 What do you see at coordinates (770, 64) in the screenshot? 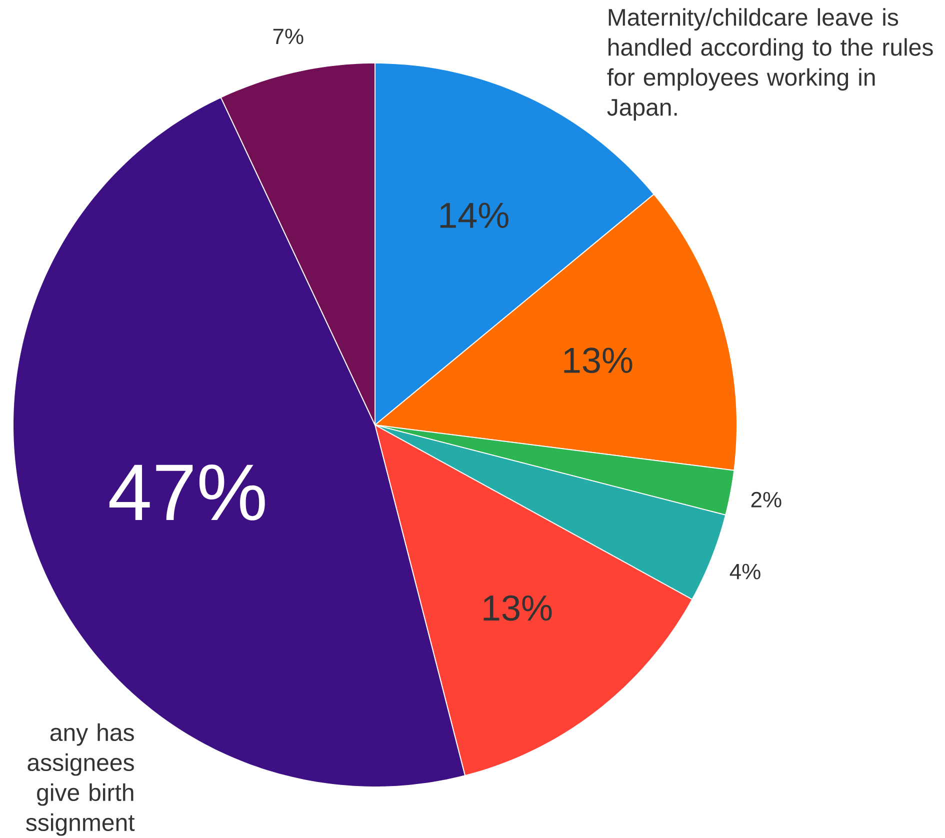
I see `slice-label: Maternity/childcare leave is handled according to the rules for employees working in Japan.` at bounding box center [770, 64].